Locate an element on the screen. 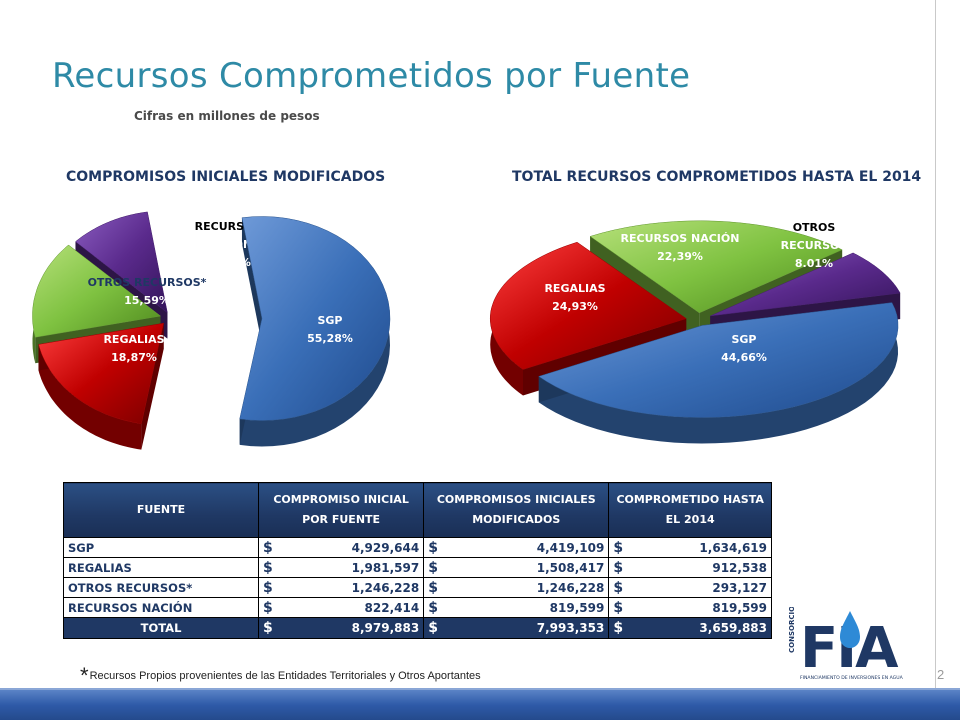 The image size is (960, 720). slice-category-label: 10.25% is located at coordinates (228, 262).